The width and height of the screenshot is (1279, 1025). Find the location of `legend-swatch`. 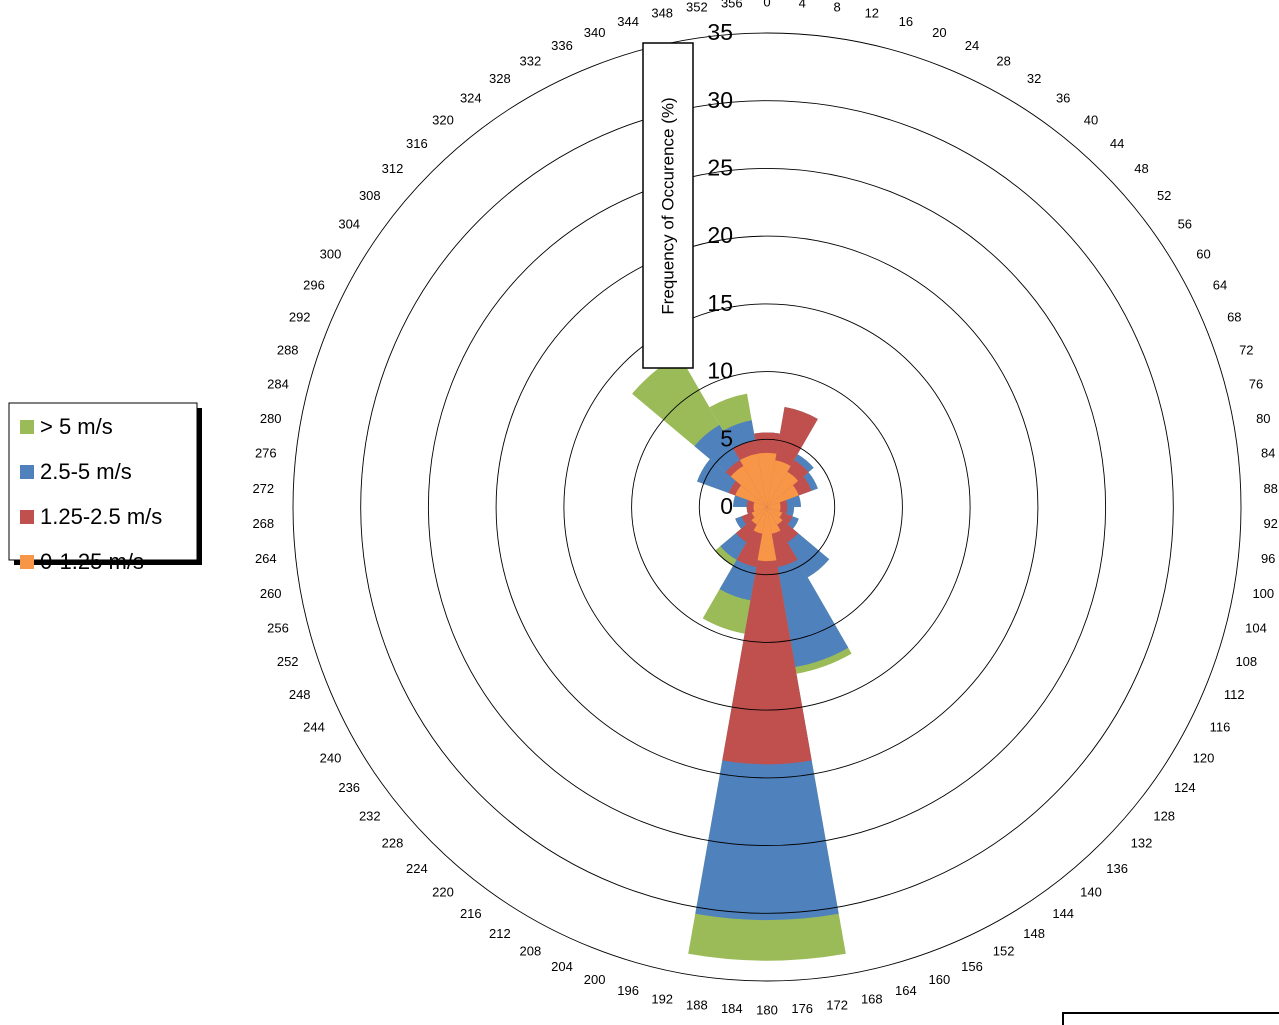

legend-swatch is located at coordinates (27, 517).